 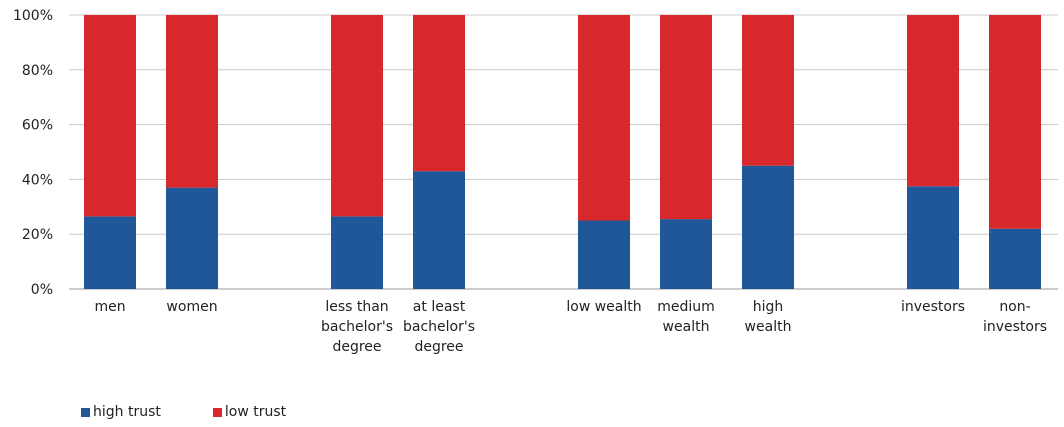 I want to click on legend-label-high-trust: high trust, so click(x=127, y=412).